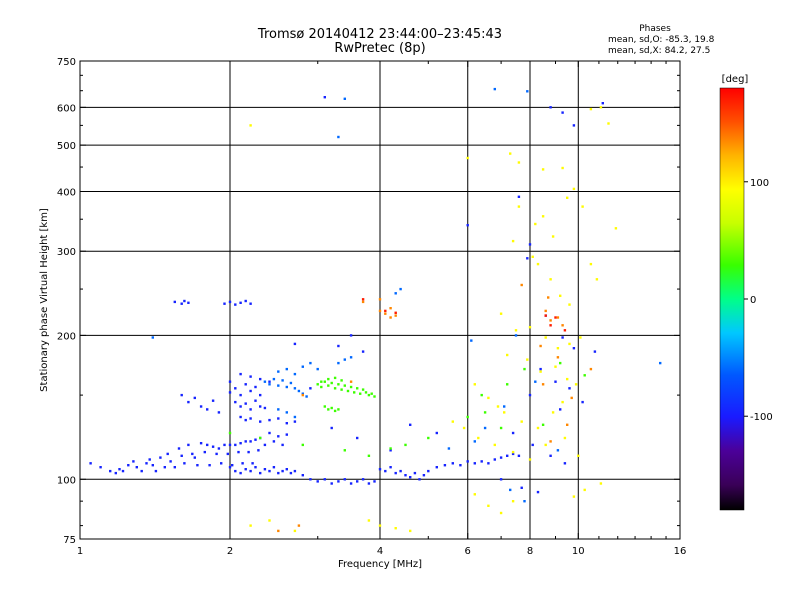  What do you see at coordinates (69, 540) in the screenshot?
I see `y-tick-label: 75` at bounding box center [69, 540].